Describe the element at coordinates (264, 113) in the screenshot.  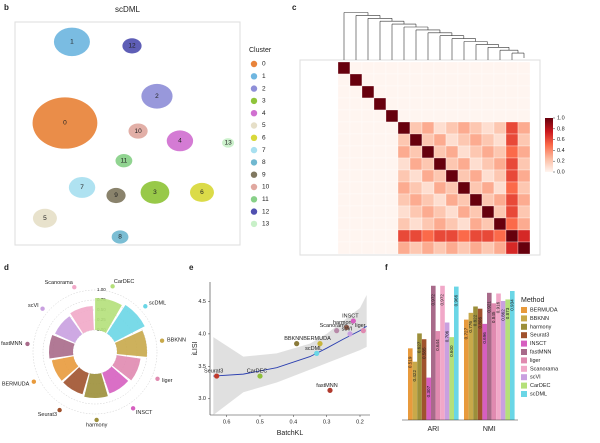
I see `legend-label: 4` at that location.